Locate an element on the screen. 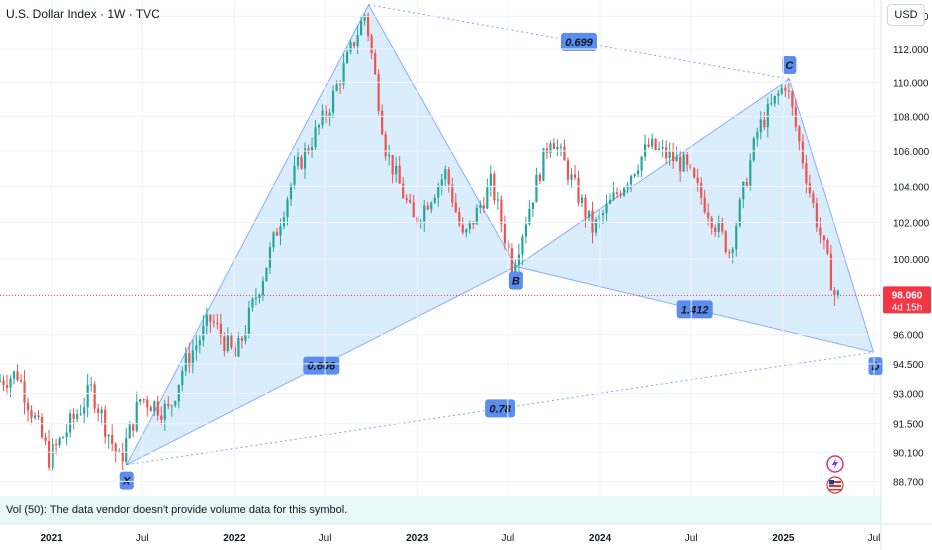  time-tick-label: 2024 is located at coordinates (600, 538).